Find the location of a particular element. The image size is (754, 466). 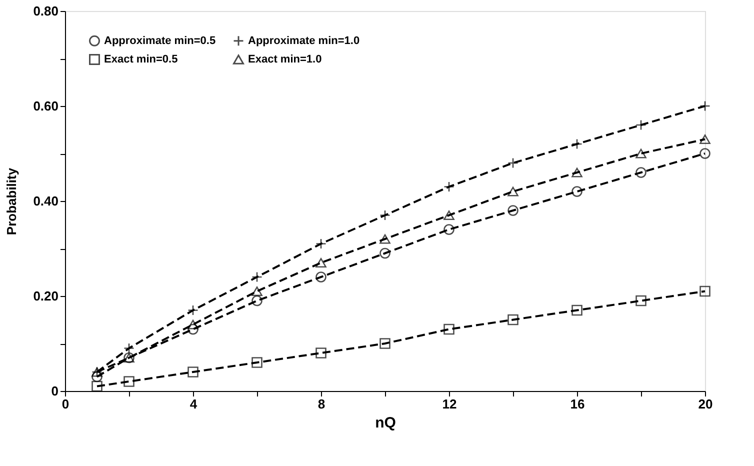

x-tick-label: 16 is located at coordinates (577, 404).